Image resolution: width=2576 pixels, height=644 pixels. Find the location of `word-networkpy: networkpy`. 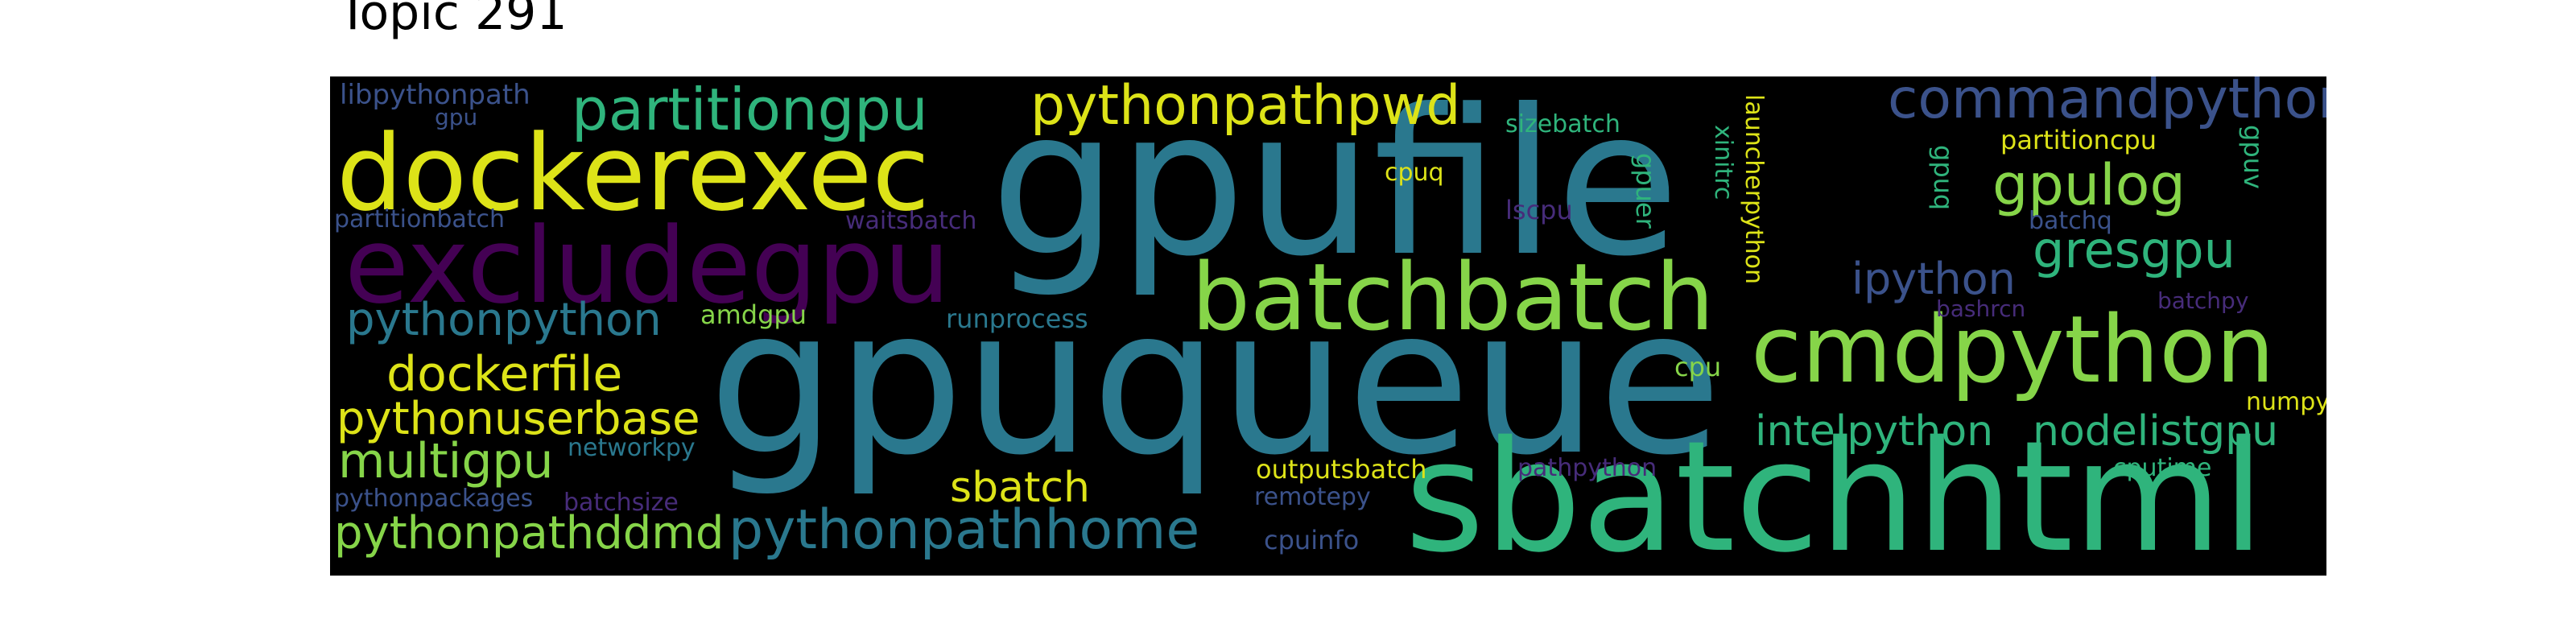

word-networkpy: networkpy is located at coordinates (632, 448).